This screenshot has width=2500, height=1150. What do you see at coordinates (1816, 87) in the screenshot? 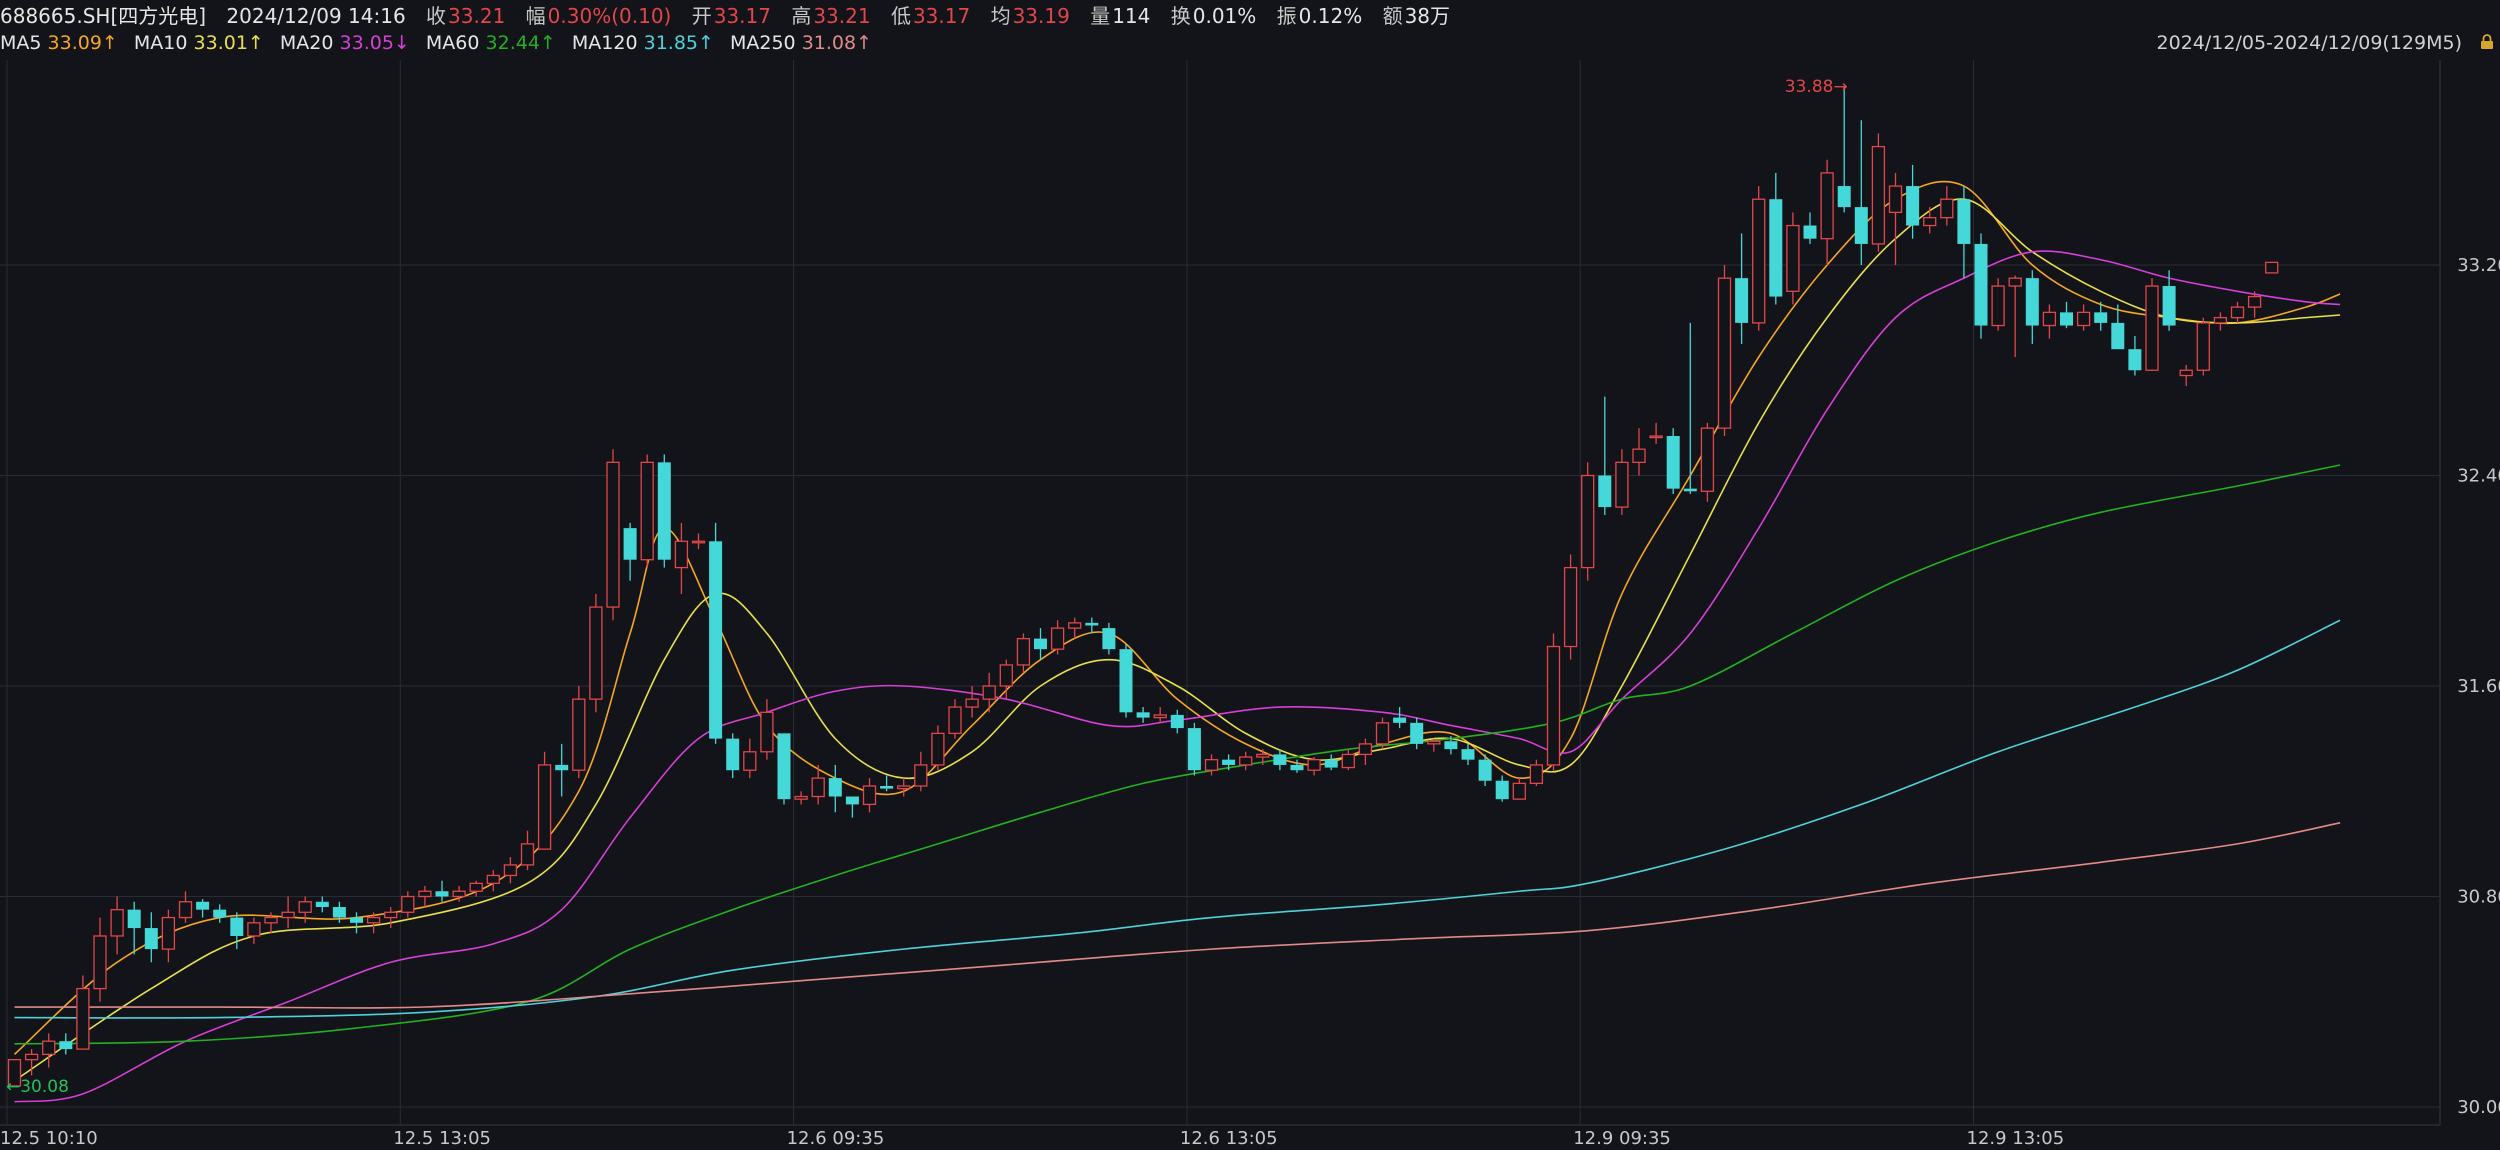
I see `max-price-label: 33.88→` at bounding box center [1816, 87].